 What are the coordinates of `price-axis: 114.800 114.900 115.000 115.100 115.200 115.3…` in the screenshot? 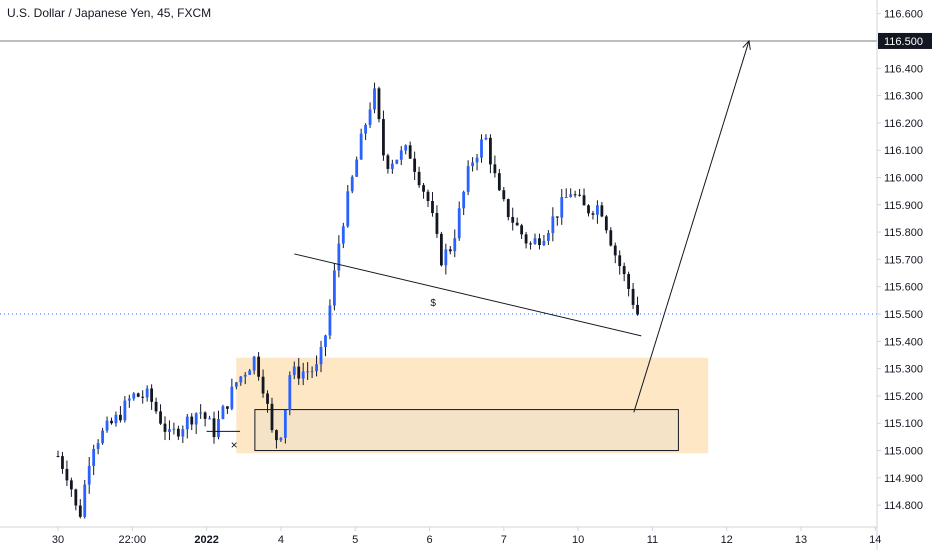 It's located at (904, 275).